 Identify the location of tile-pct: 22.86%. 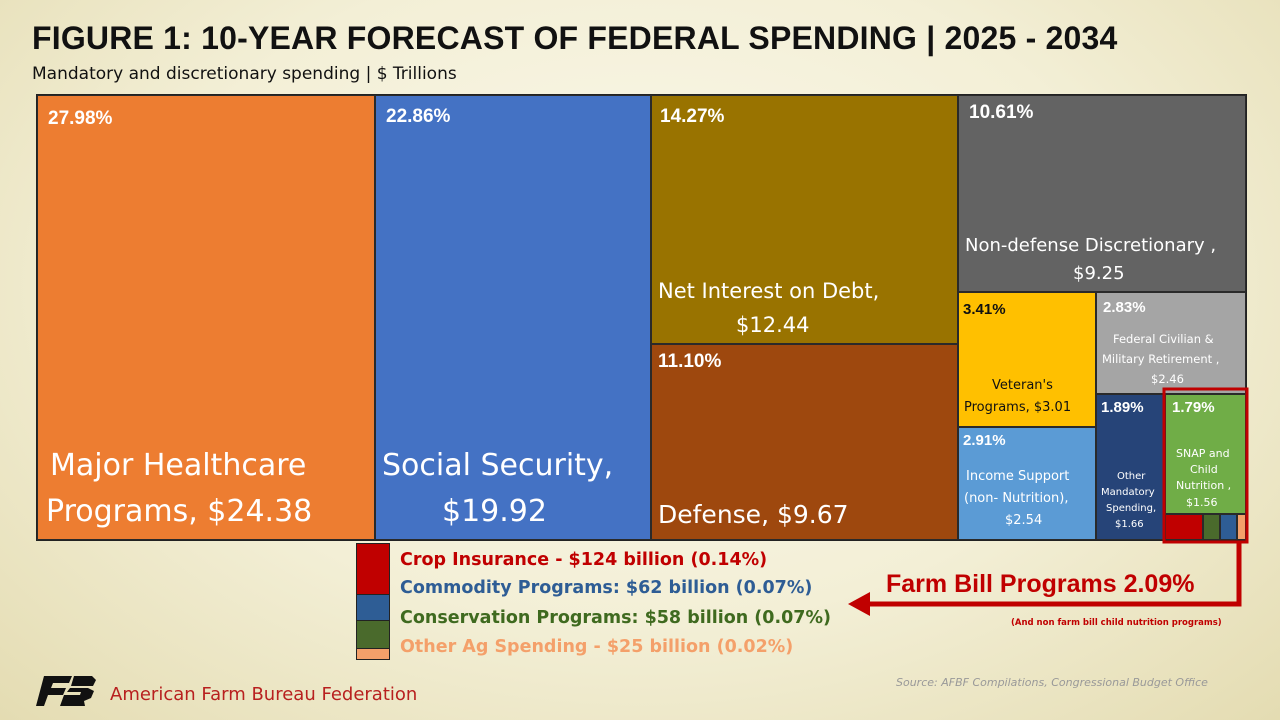
(418, 116).